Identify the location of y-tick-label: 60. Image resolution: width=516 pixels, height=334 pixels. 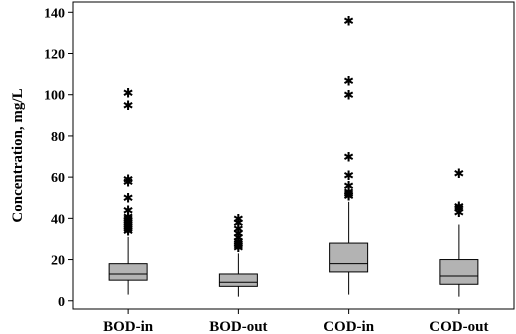
(58, 178).